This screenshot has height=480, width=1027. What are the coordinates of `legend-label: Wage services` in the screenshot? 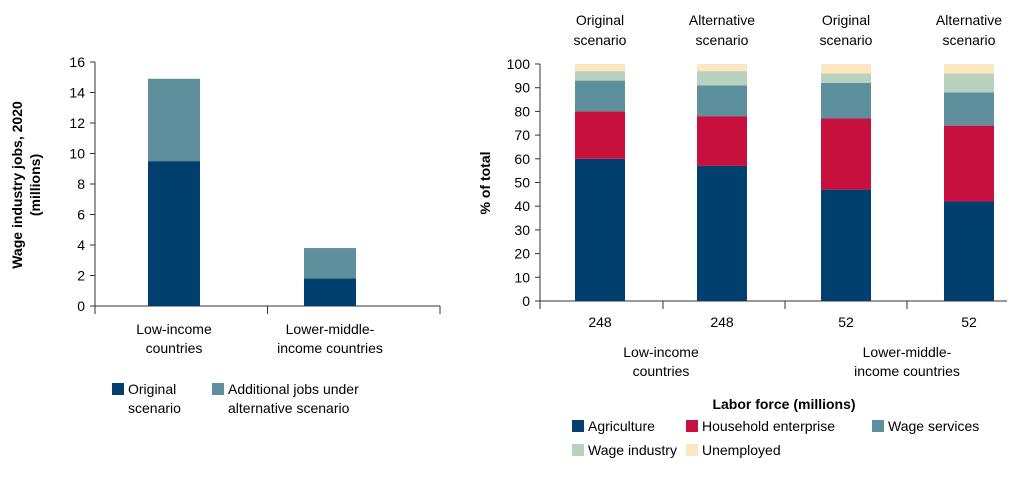 It's located at (933, 426).